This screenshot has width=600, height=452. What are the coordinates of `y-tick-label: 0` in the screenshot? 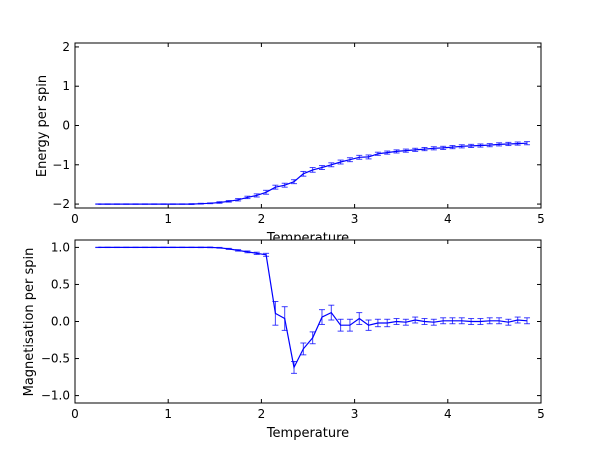 It's located at (66, 126).